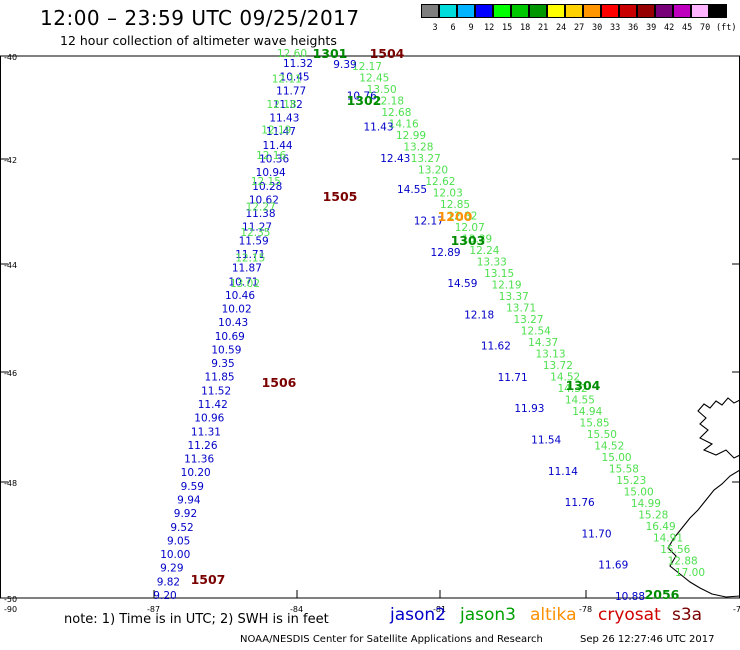 Image resolution: width=740 pixels, height=650 pixels. I want to click on jason3-east-point: 15.00, so click(639, 493).